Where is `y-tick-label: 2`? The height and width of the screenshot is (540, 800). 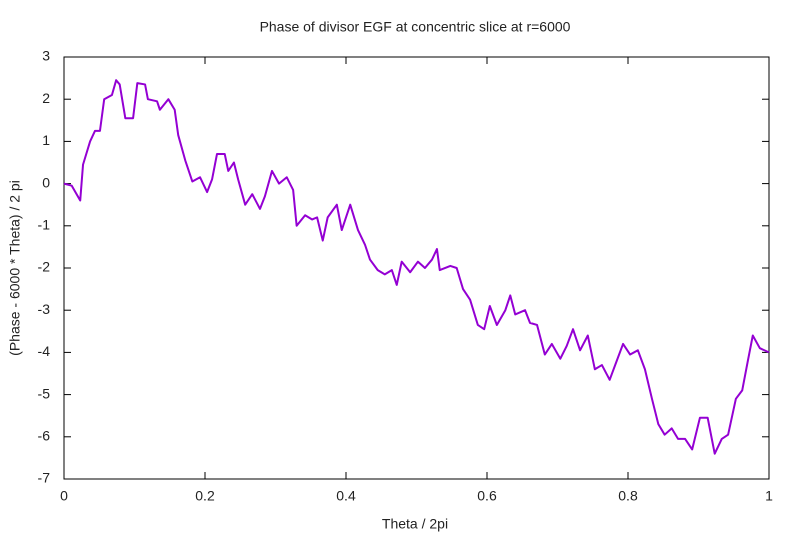 y-tick-label: 2 is located at coordinates (46, 98).